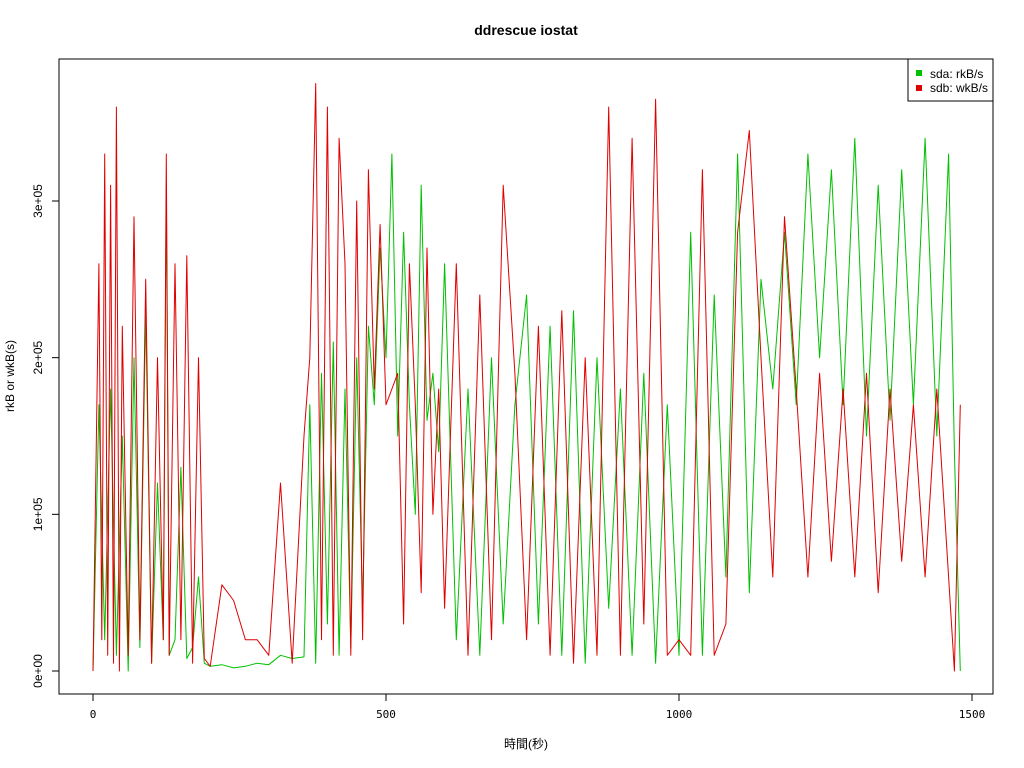 This screenshot has height=768, width=1024. What do you see at coordinates (959, 88) in the screenshot?
I see `legend-label-sdb: sdb: wkB/s` at bounding box center [959, 88].